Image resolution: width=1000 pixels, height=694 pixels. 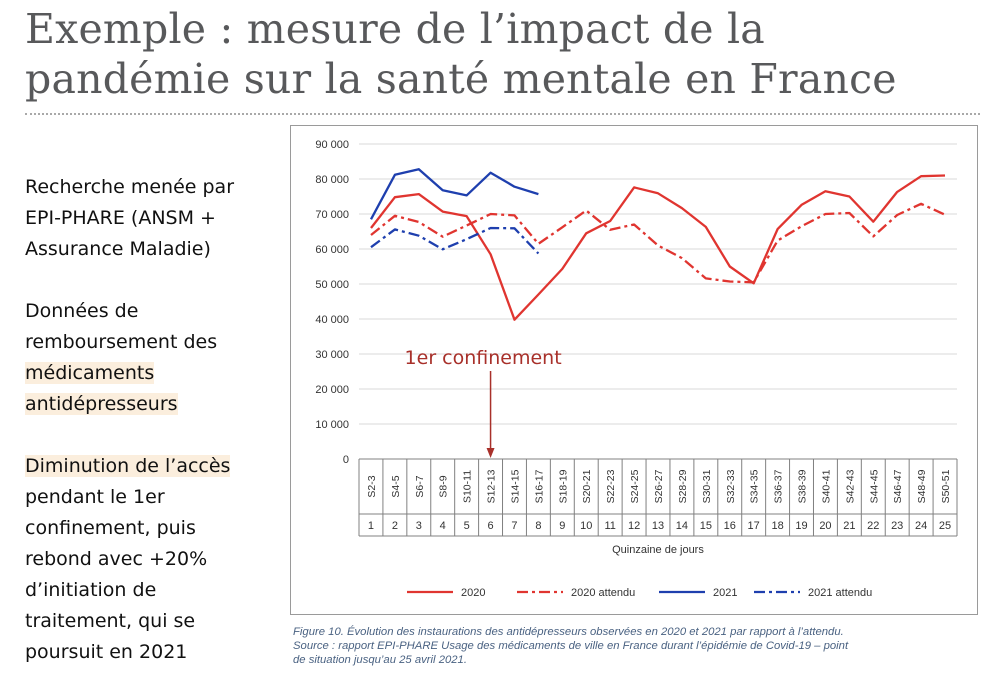 What do you see at coordinates (634, 526) in the screenshot?
I see `x-index-label: 12` at bounding box center [634, 526].